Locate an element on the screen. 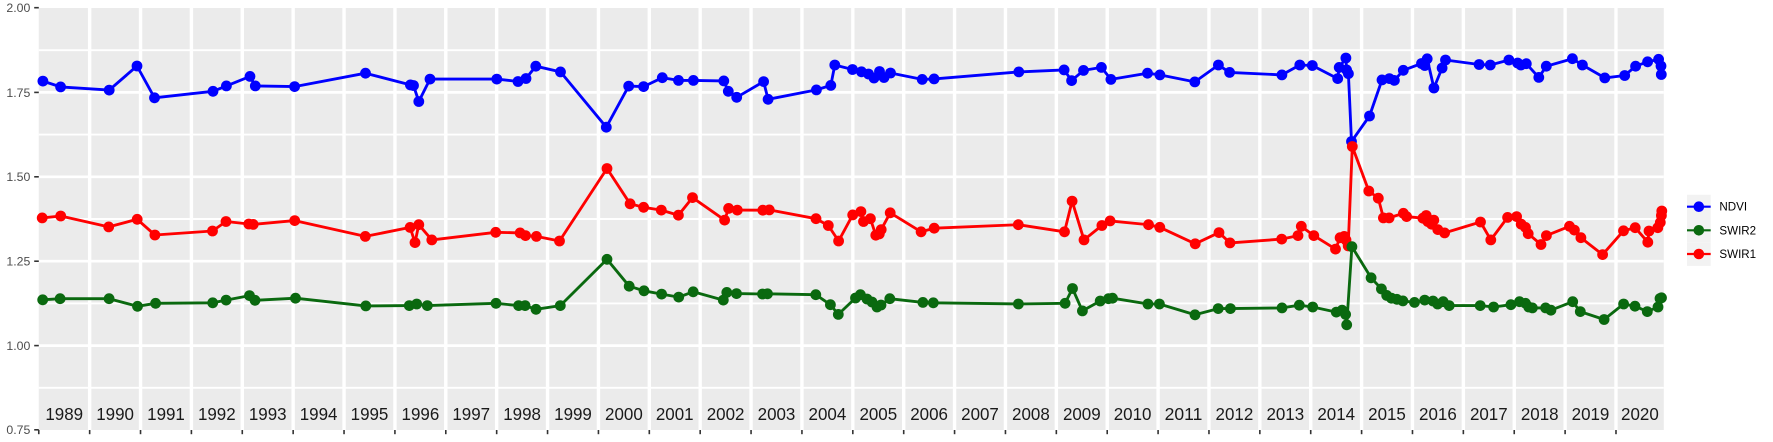 This screenshot has height=442, width=1773. svg-text: 2007 is located at coordinates (980, 414).